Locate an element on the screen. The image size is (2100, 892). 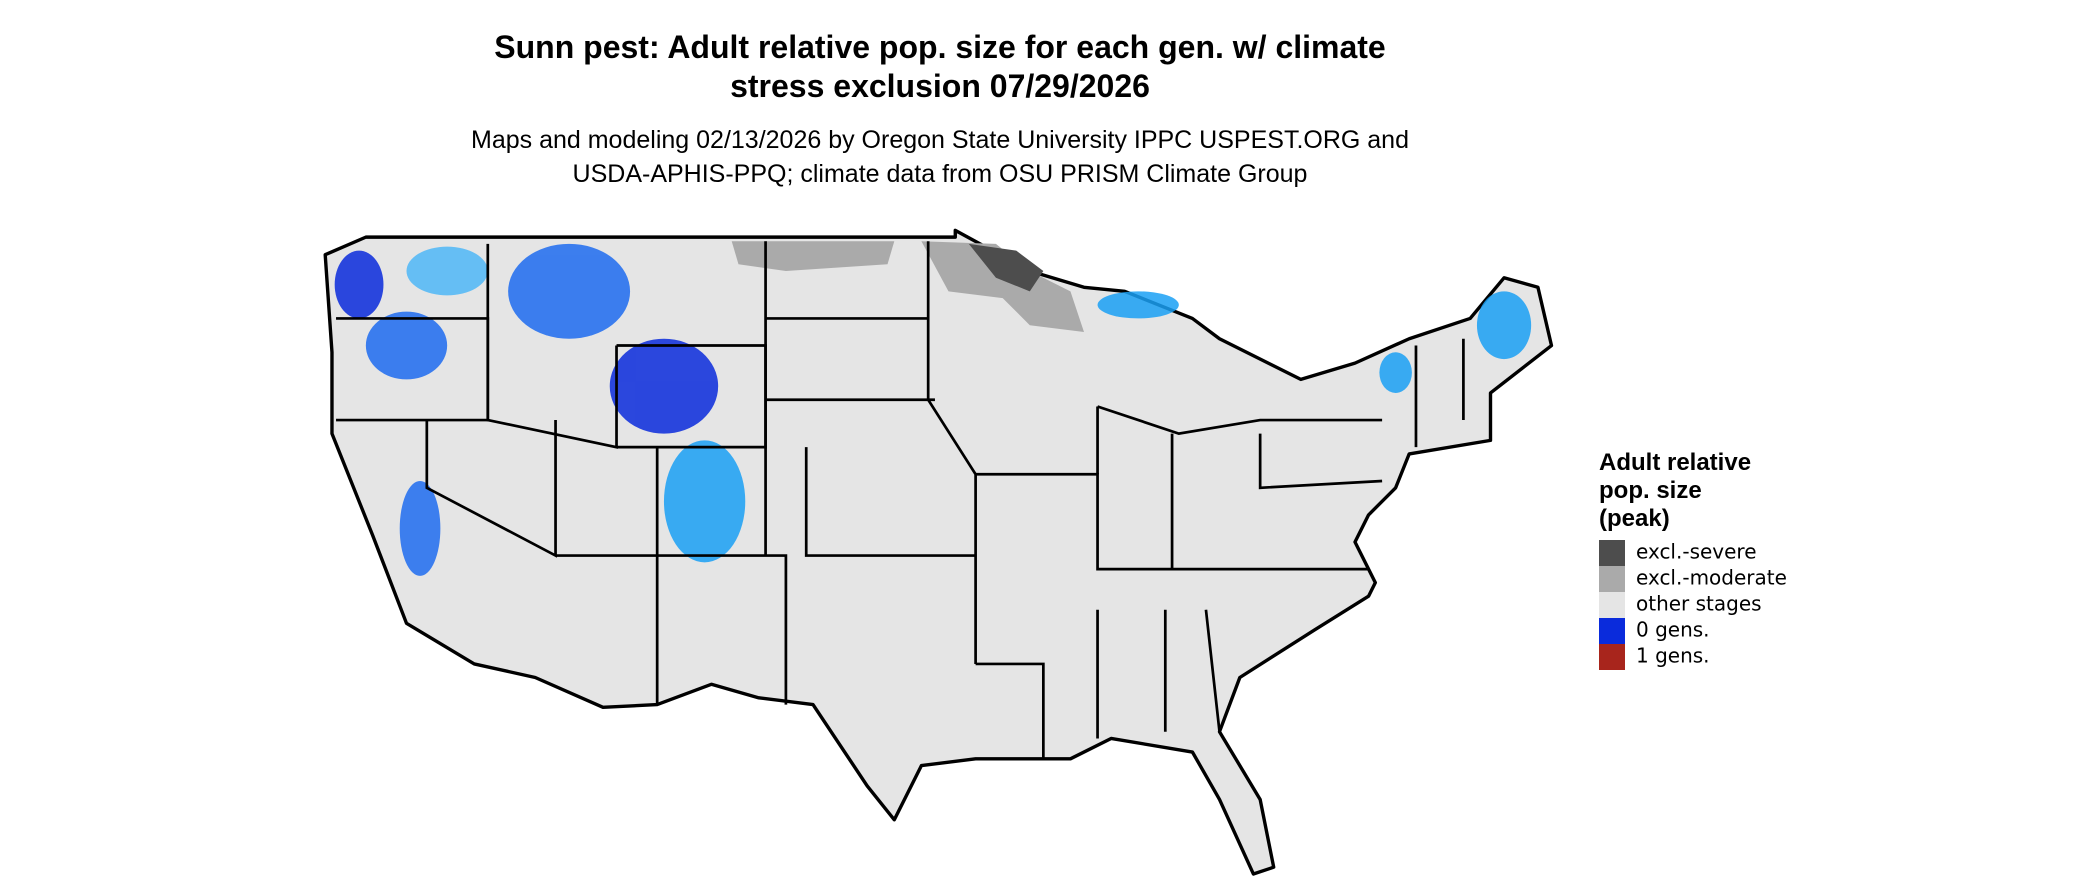
excl-areas is located at coordinates (907, 286).